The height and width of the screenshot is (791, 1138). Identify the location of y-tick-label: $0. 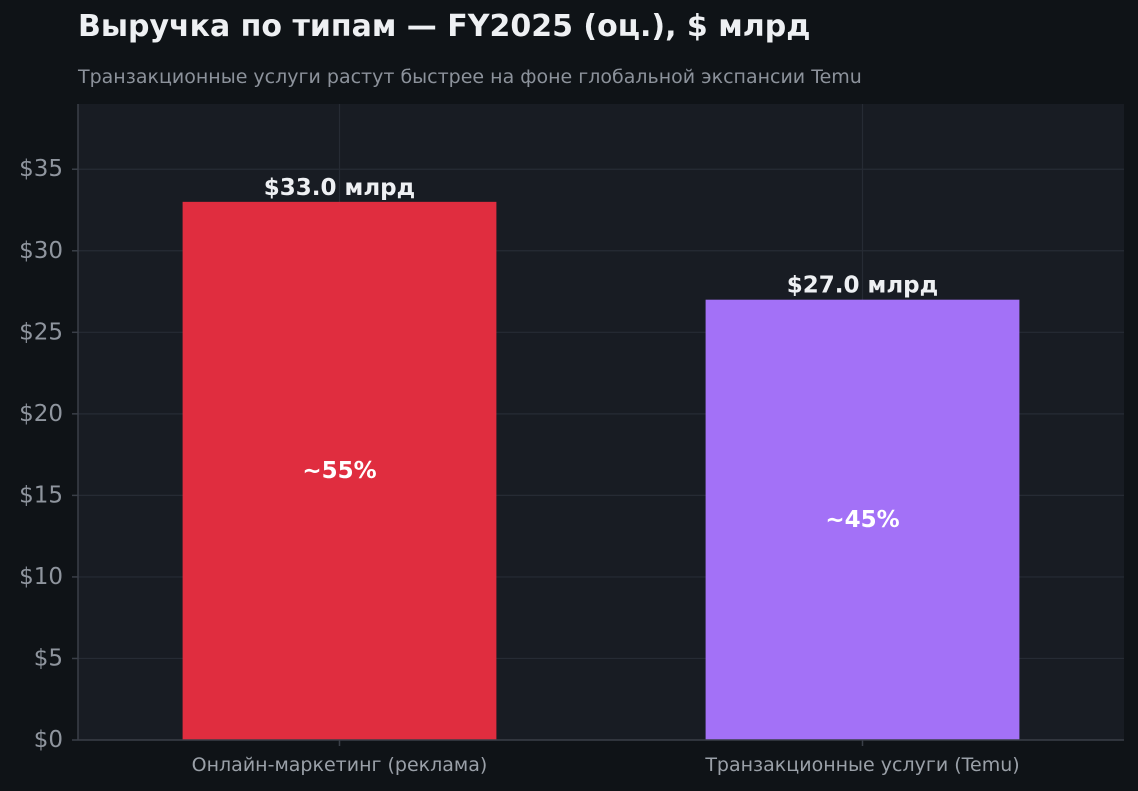
(48, 740).